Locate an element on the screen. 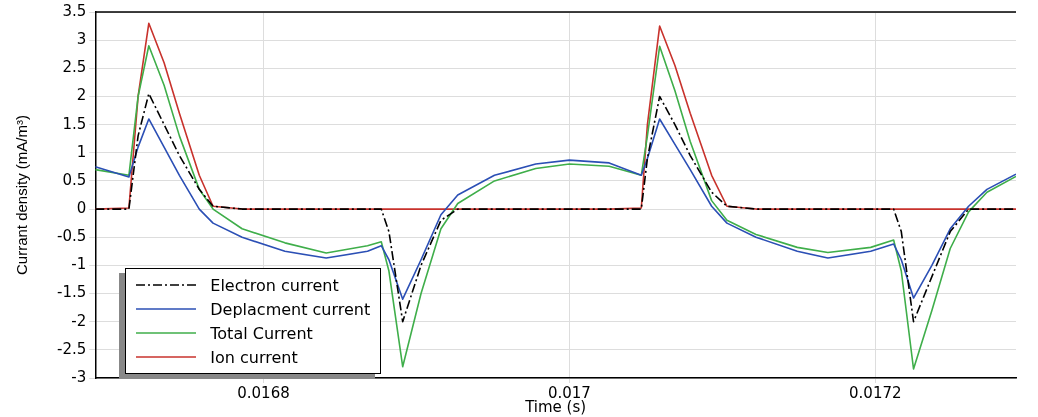  y-tick-label: 3.5 is located at coordinates (74, 10).